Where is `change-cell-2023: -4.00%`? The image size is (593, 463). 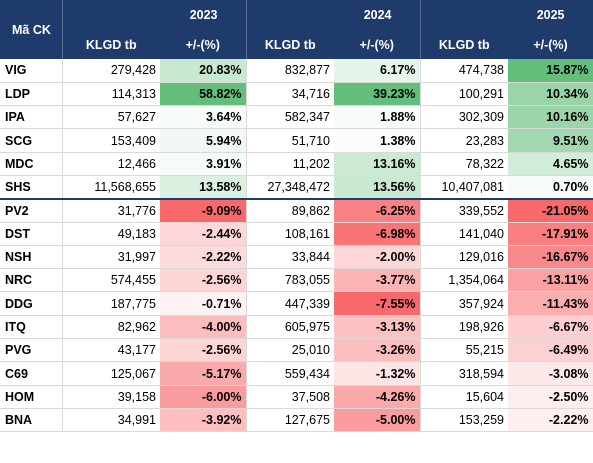 change-cell-2023: -4.00% is located at coordinates (203, 327).